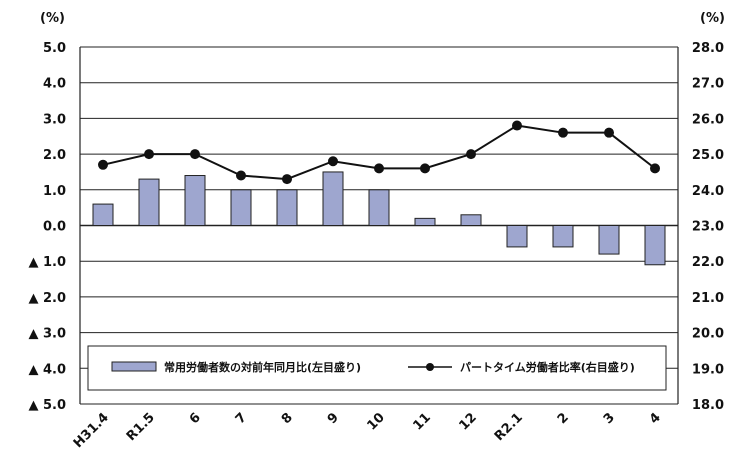  What do you see at coordinates (54, 227) in the screenshot?
I see `left-tick-label: 0.0` at bounding box center [54, 227].